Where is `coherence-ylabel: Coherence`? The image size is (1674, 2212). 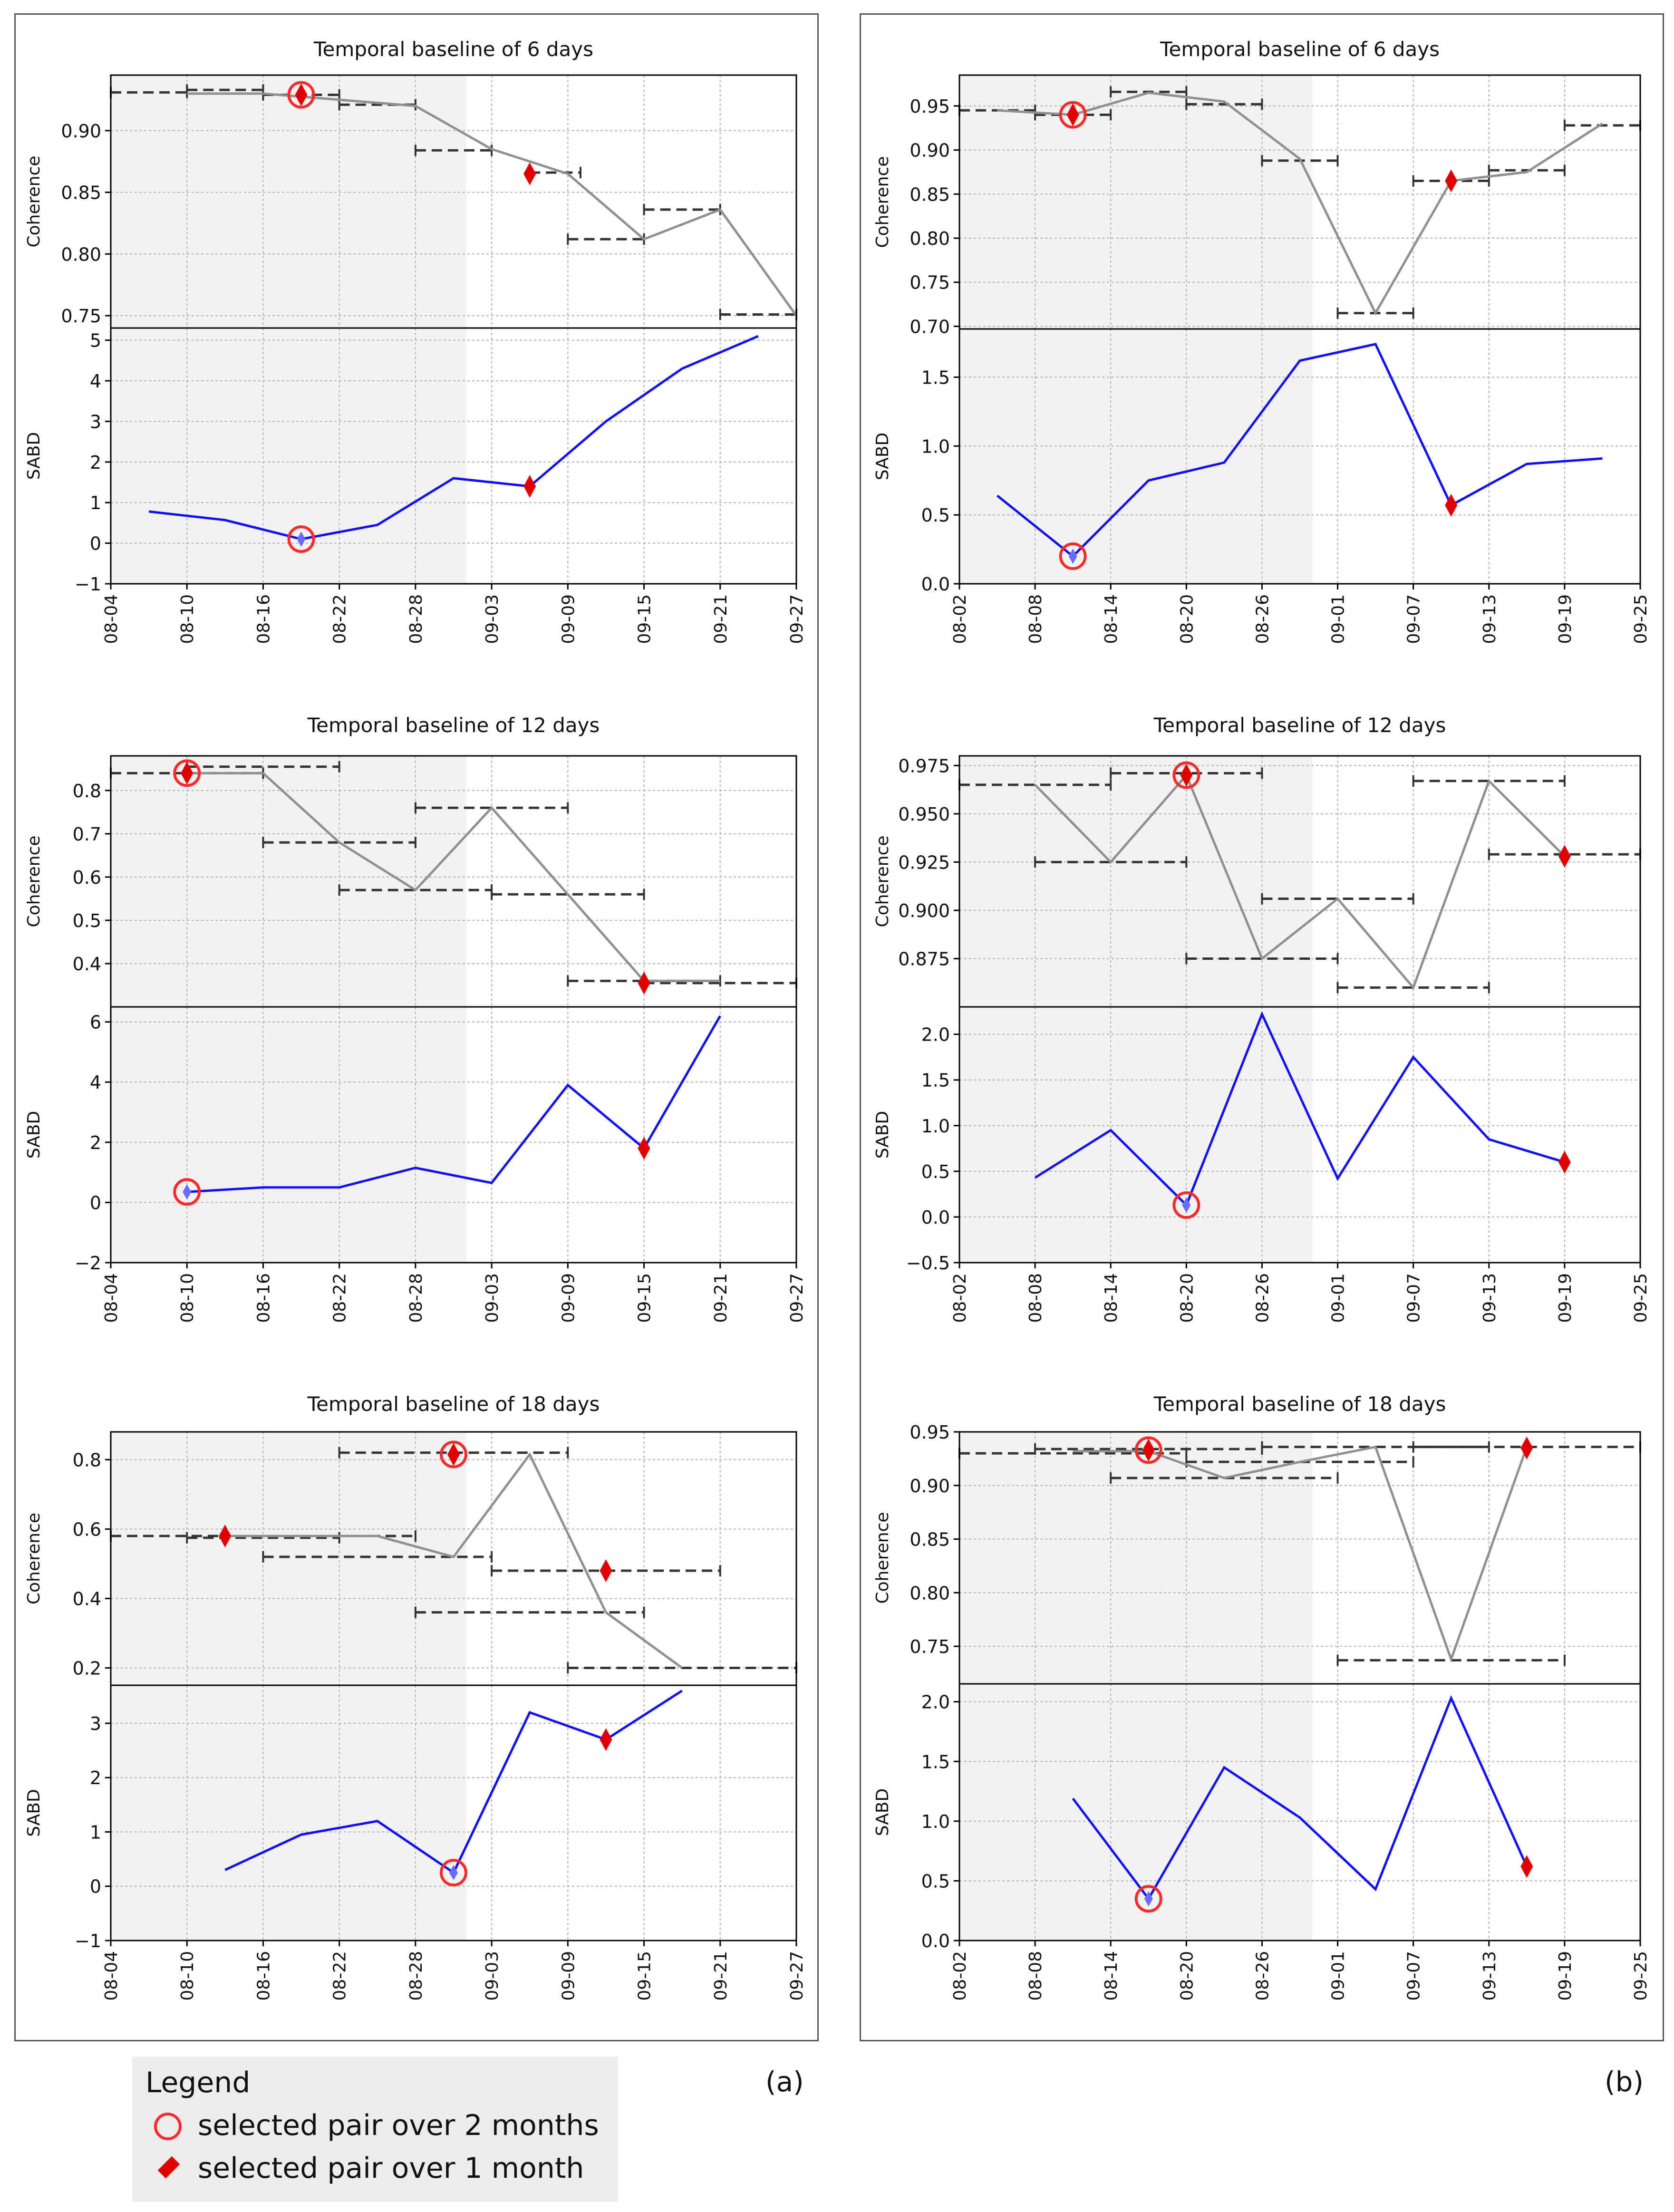
coherence-ylabel: Coherence is located at coordinates (882, 881).